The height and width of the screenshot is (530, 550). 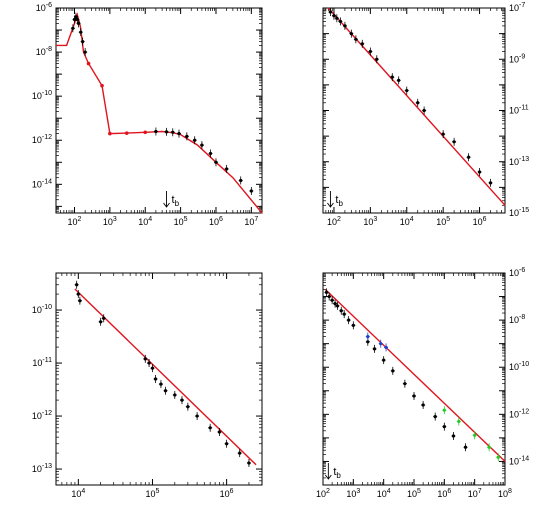 I want to click on y-tick-label: 10⁻¹³, so click(x=42, y=468).